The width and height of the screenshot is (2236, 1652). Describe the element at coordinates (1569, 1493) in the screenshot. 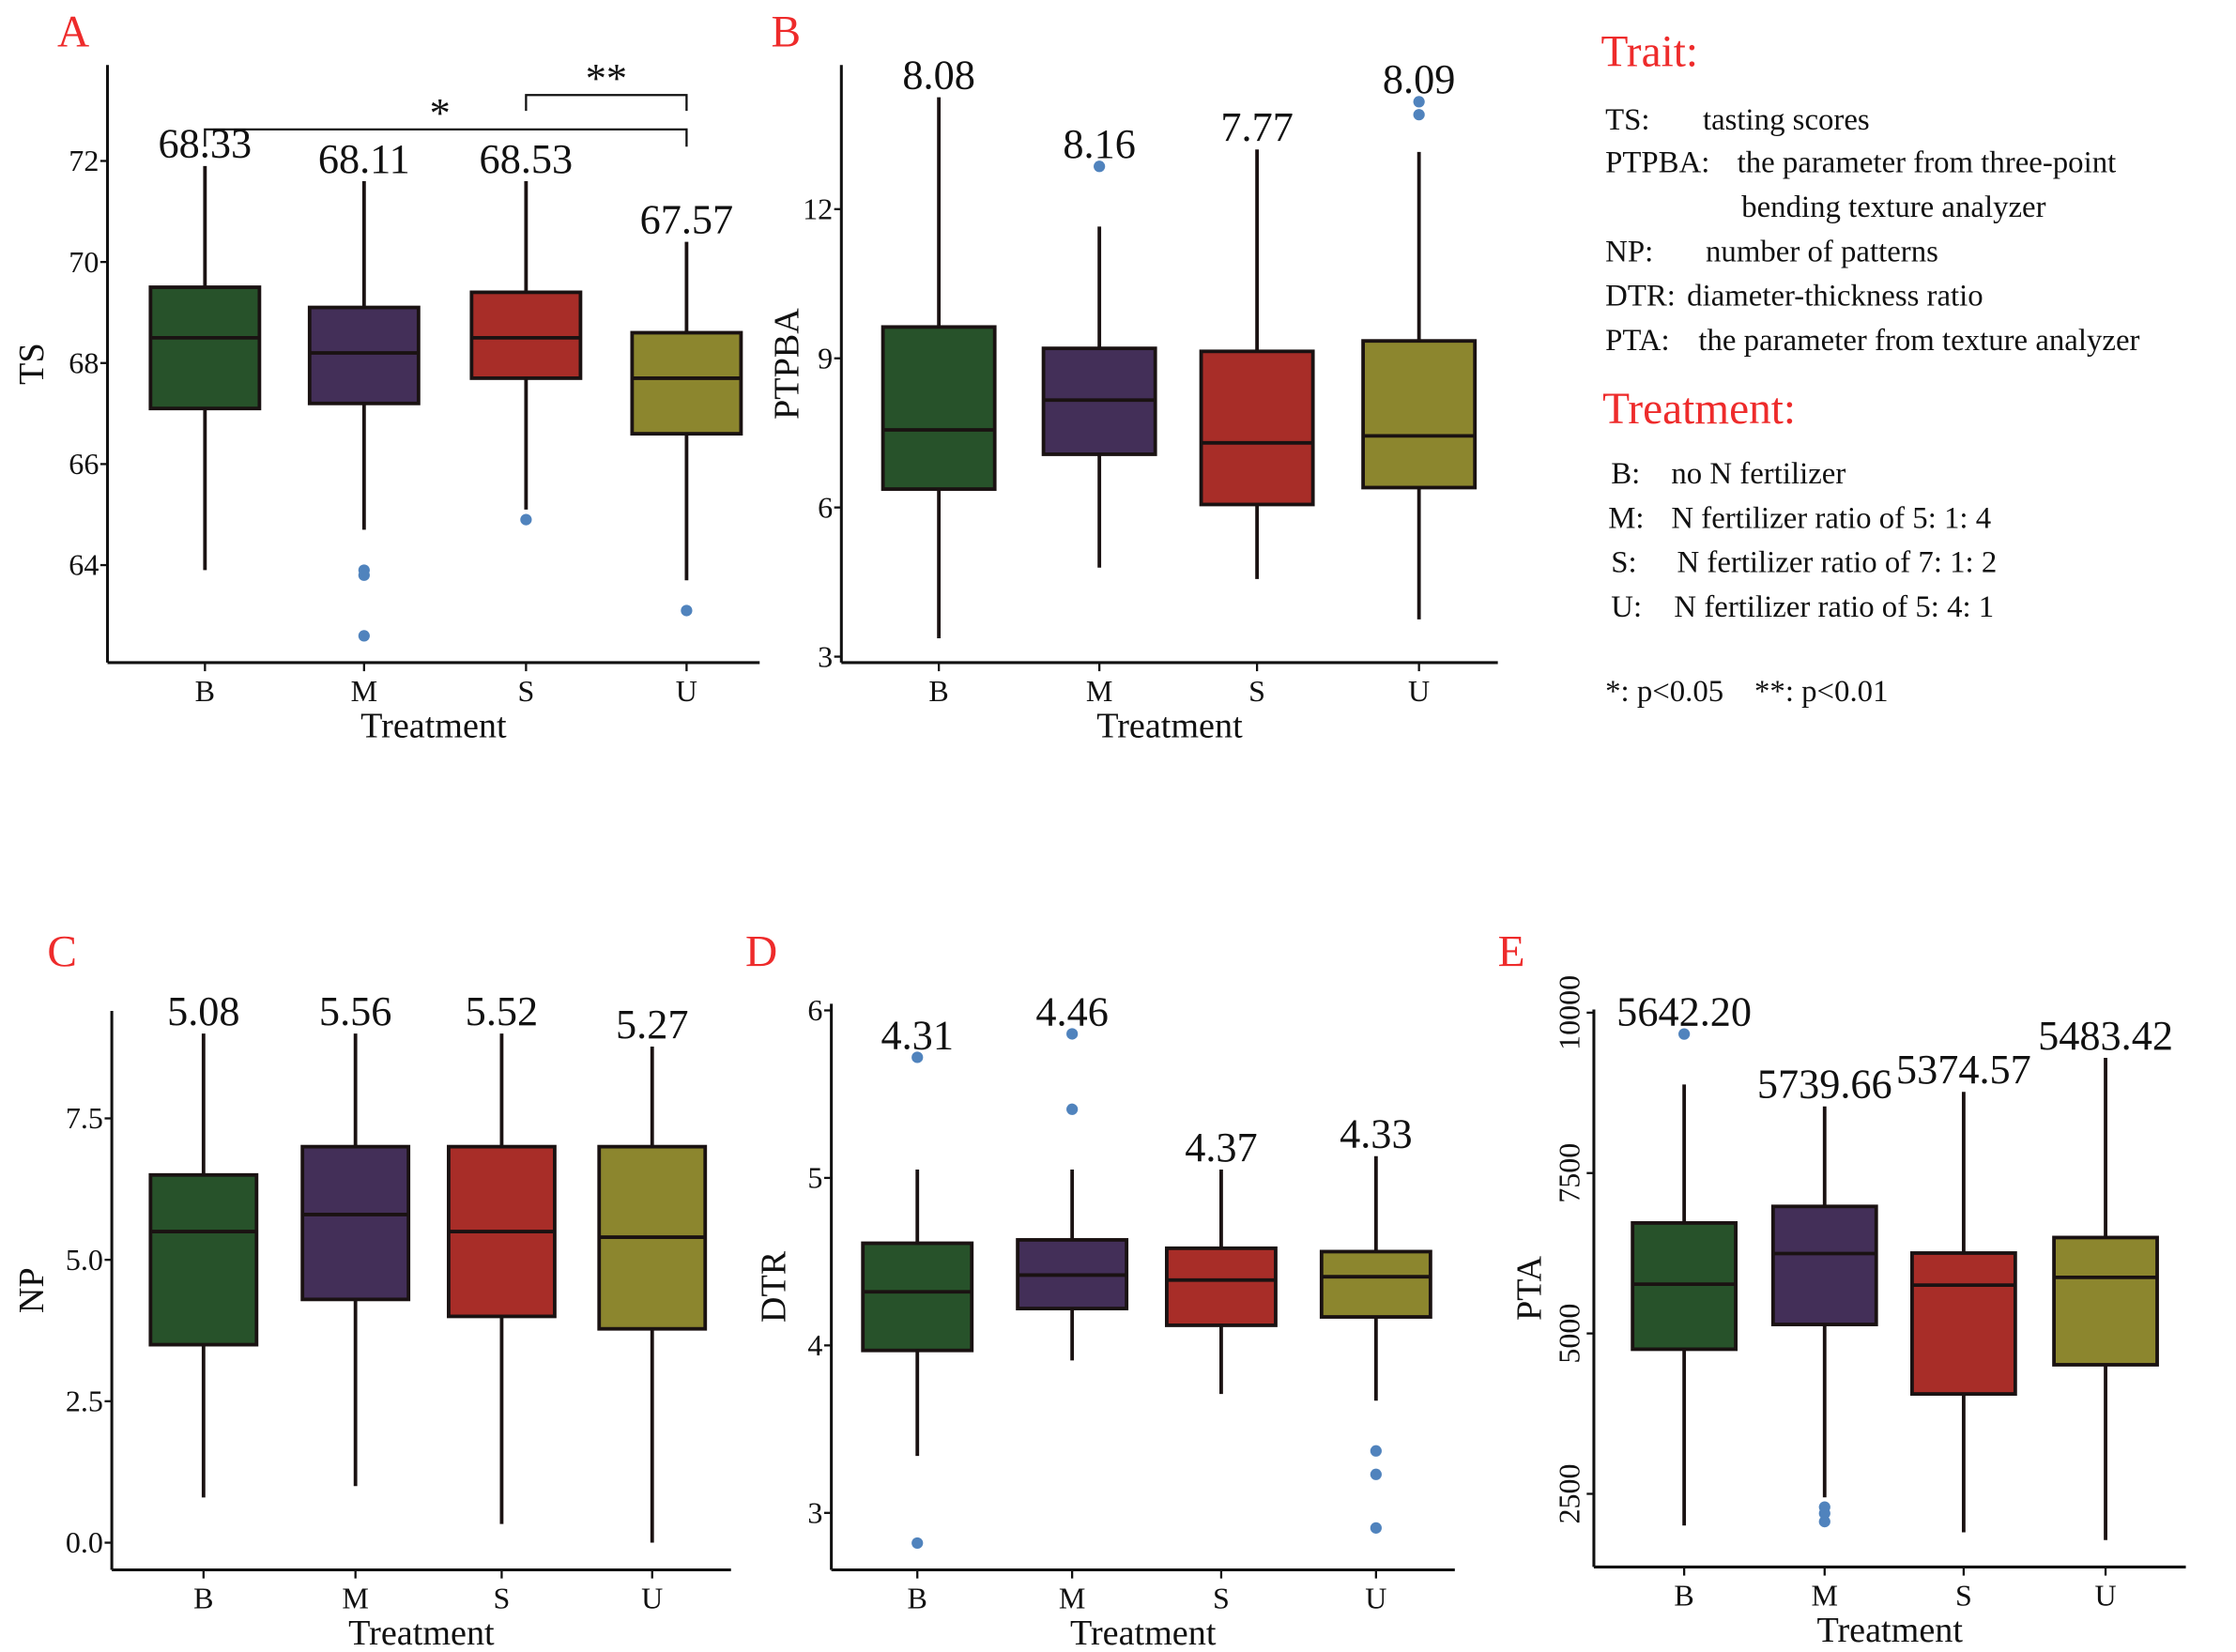

I see `y-tick-label: 2500` at that location.